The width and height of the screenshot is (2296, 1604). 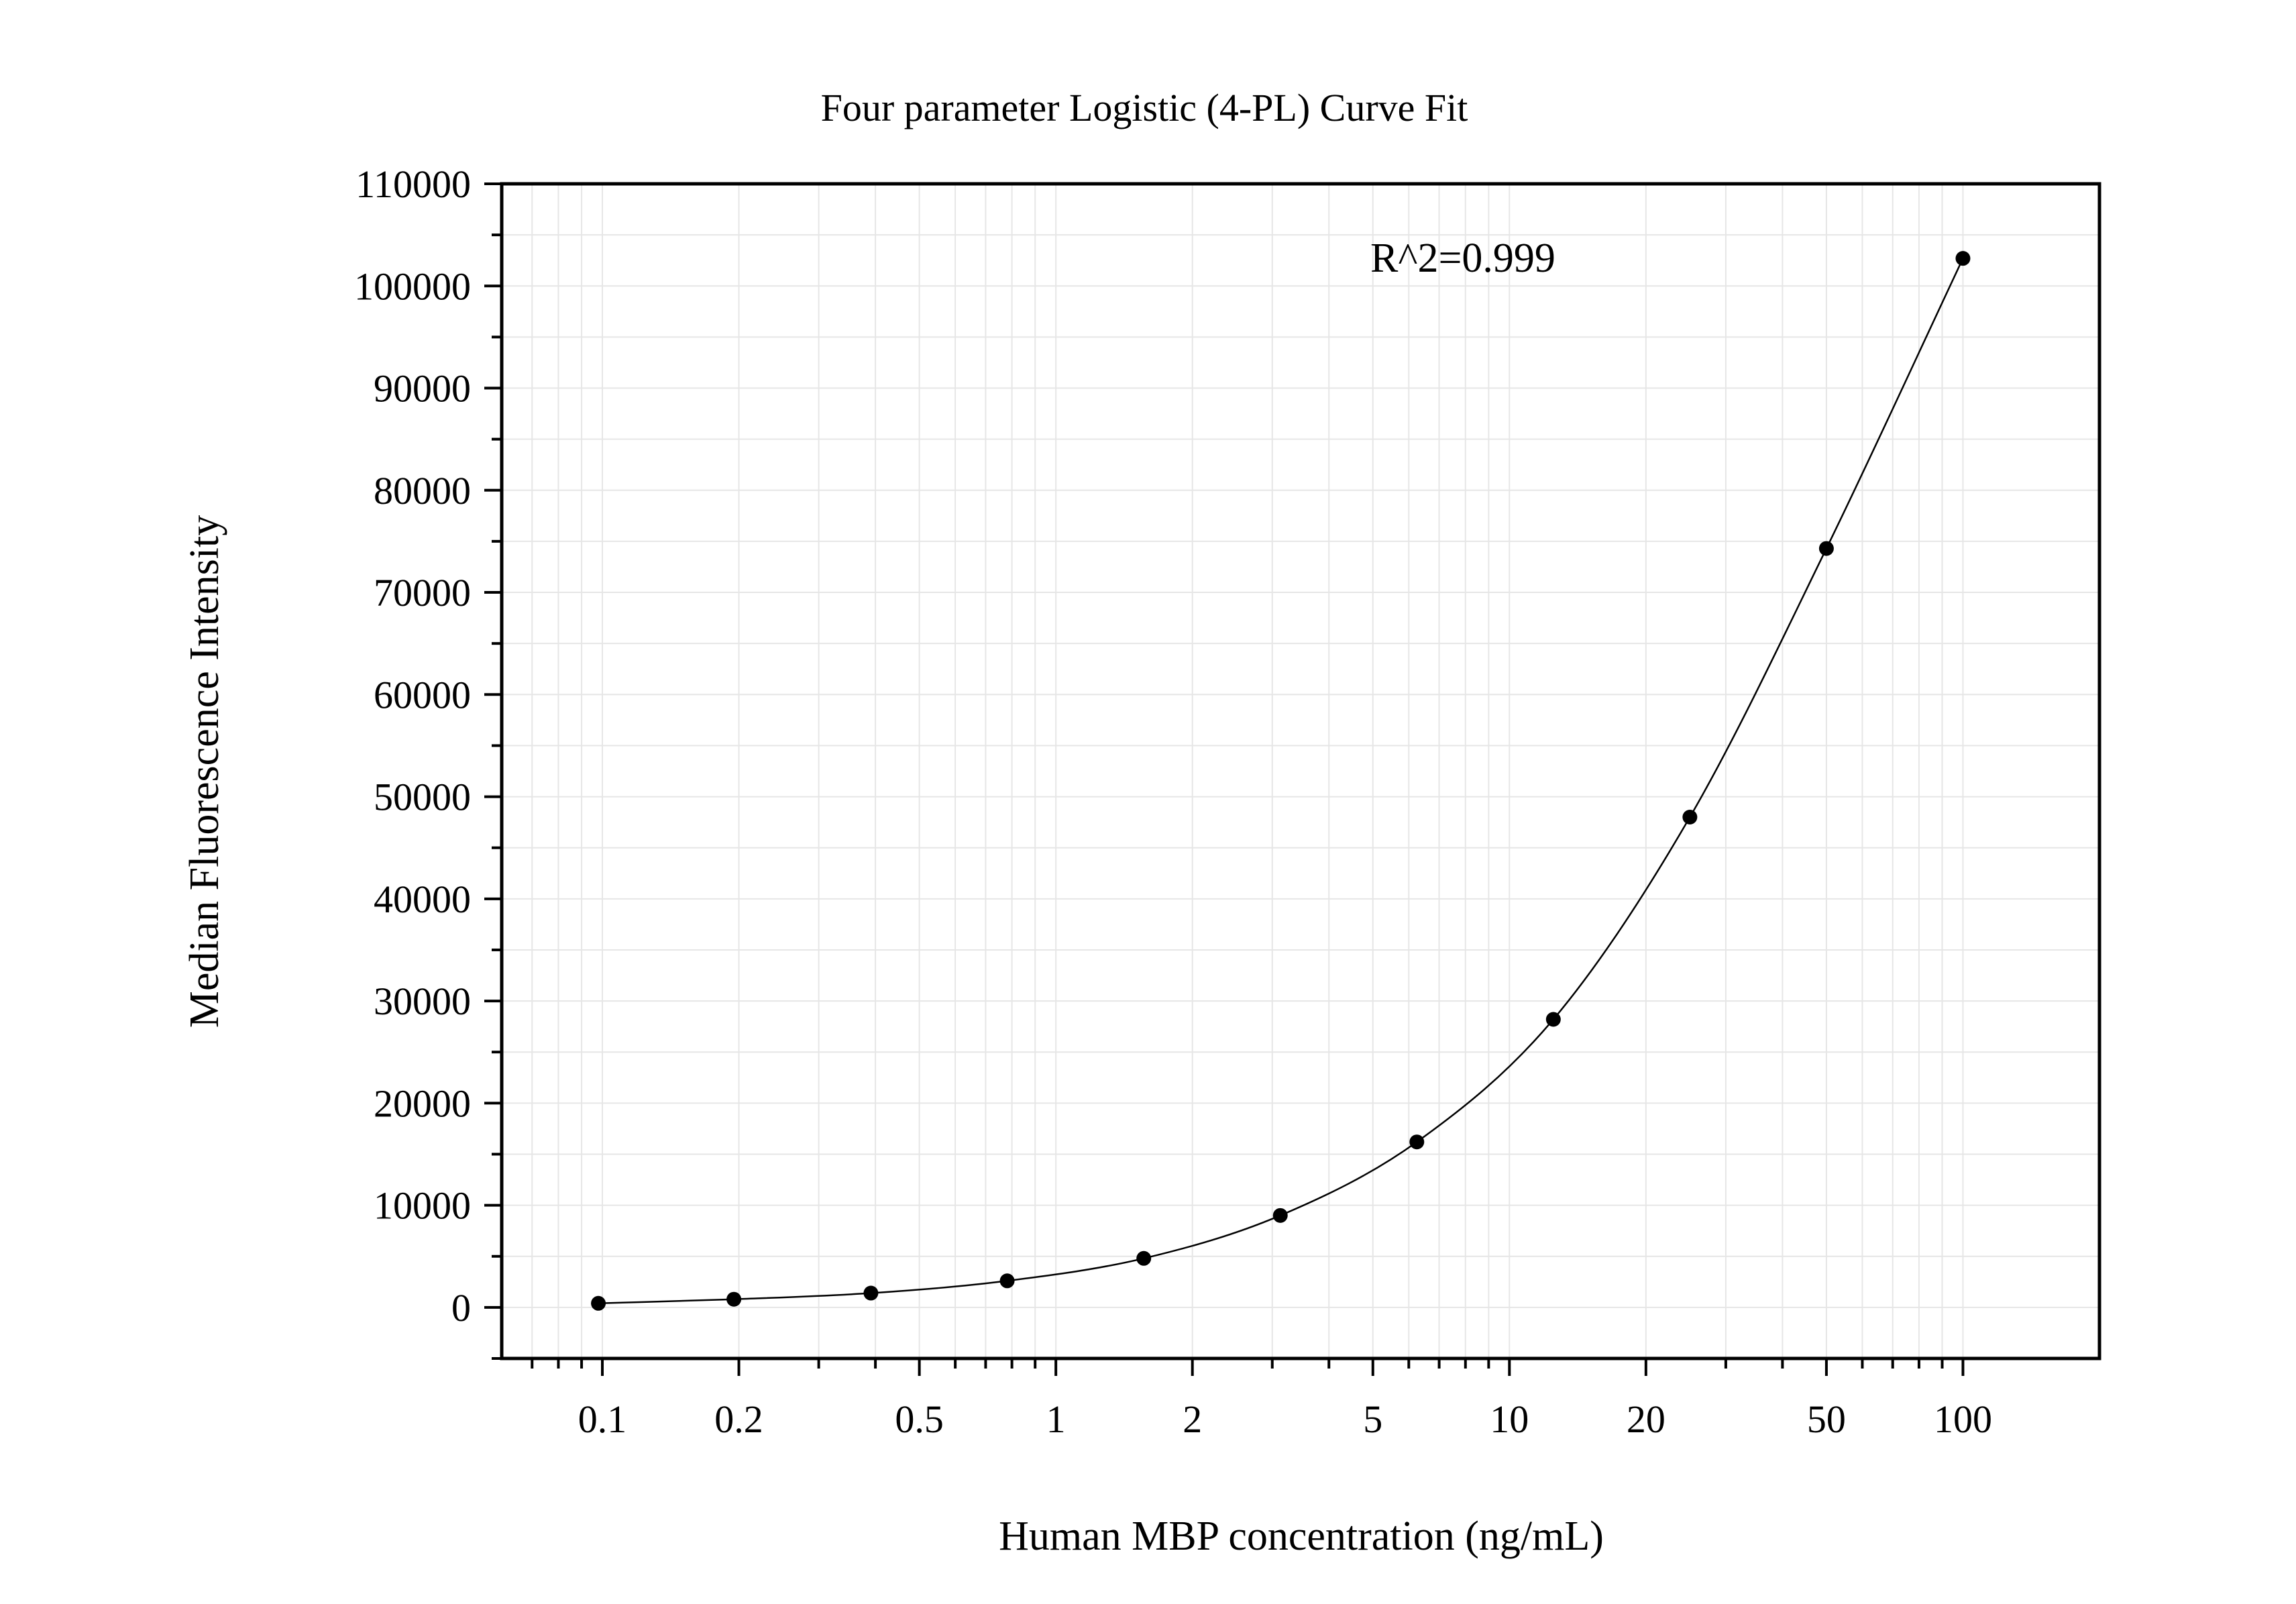 What do you see at coordinates (414, 184) in the screenshot?
I see `y-tick-label: 110000` at bounding box center [414, 184].